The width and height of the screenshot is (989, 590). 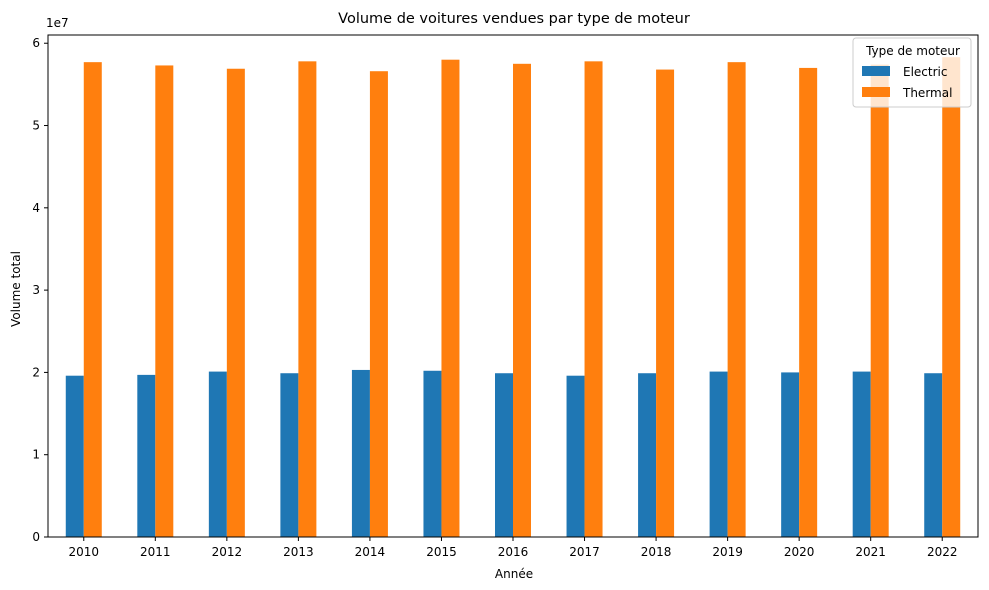 I want to click on x-tick-label-2017: 2017, so click(x=584, y=552).